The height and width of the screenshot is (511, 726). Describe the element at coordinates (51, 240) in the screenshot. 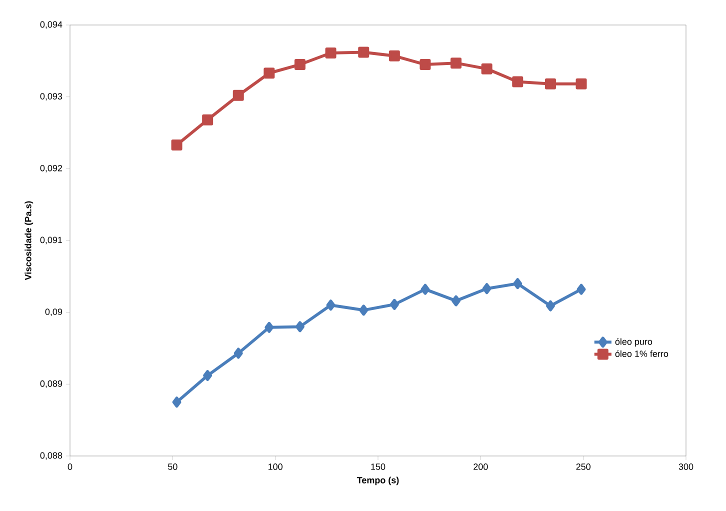

I see `y-tick-label: 0,091` at that location.